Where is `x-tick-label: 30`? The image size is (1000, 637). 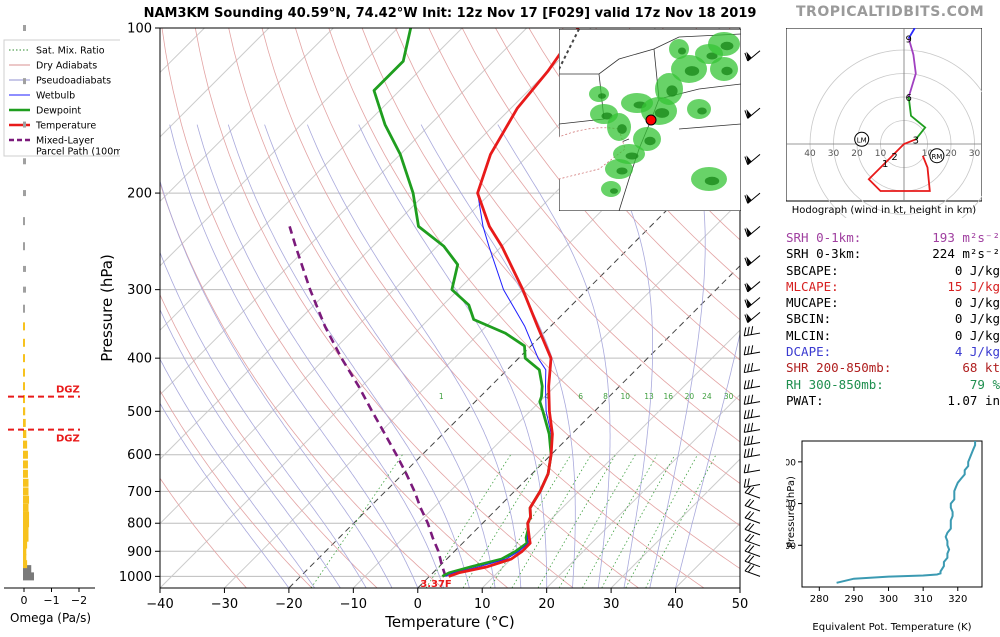
x-tick-label: 30 is located at coordinates (611, 604).